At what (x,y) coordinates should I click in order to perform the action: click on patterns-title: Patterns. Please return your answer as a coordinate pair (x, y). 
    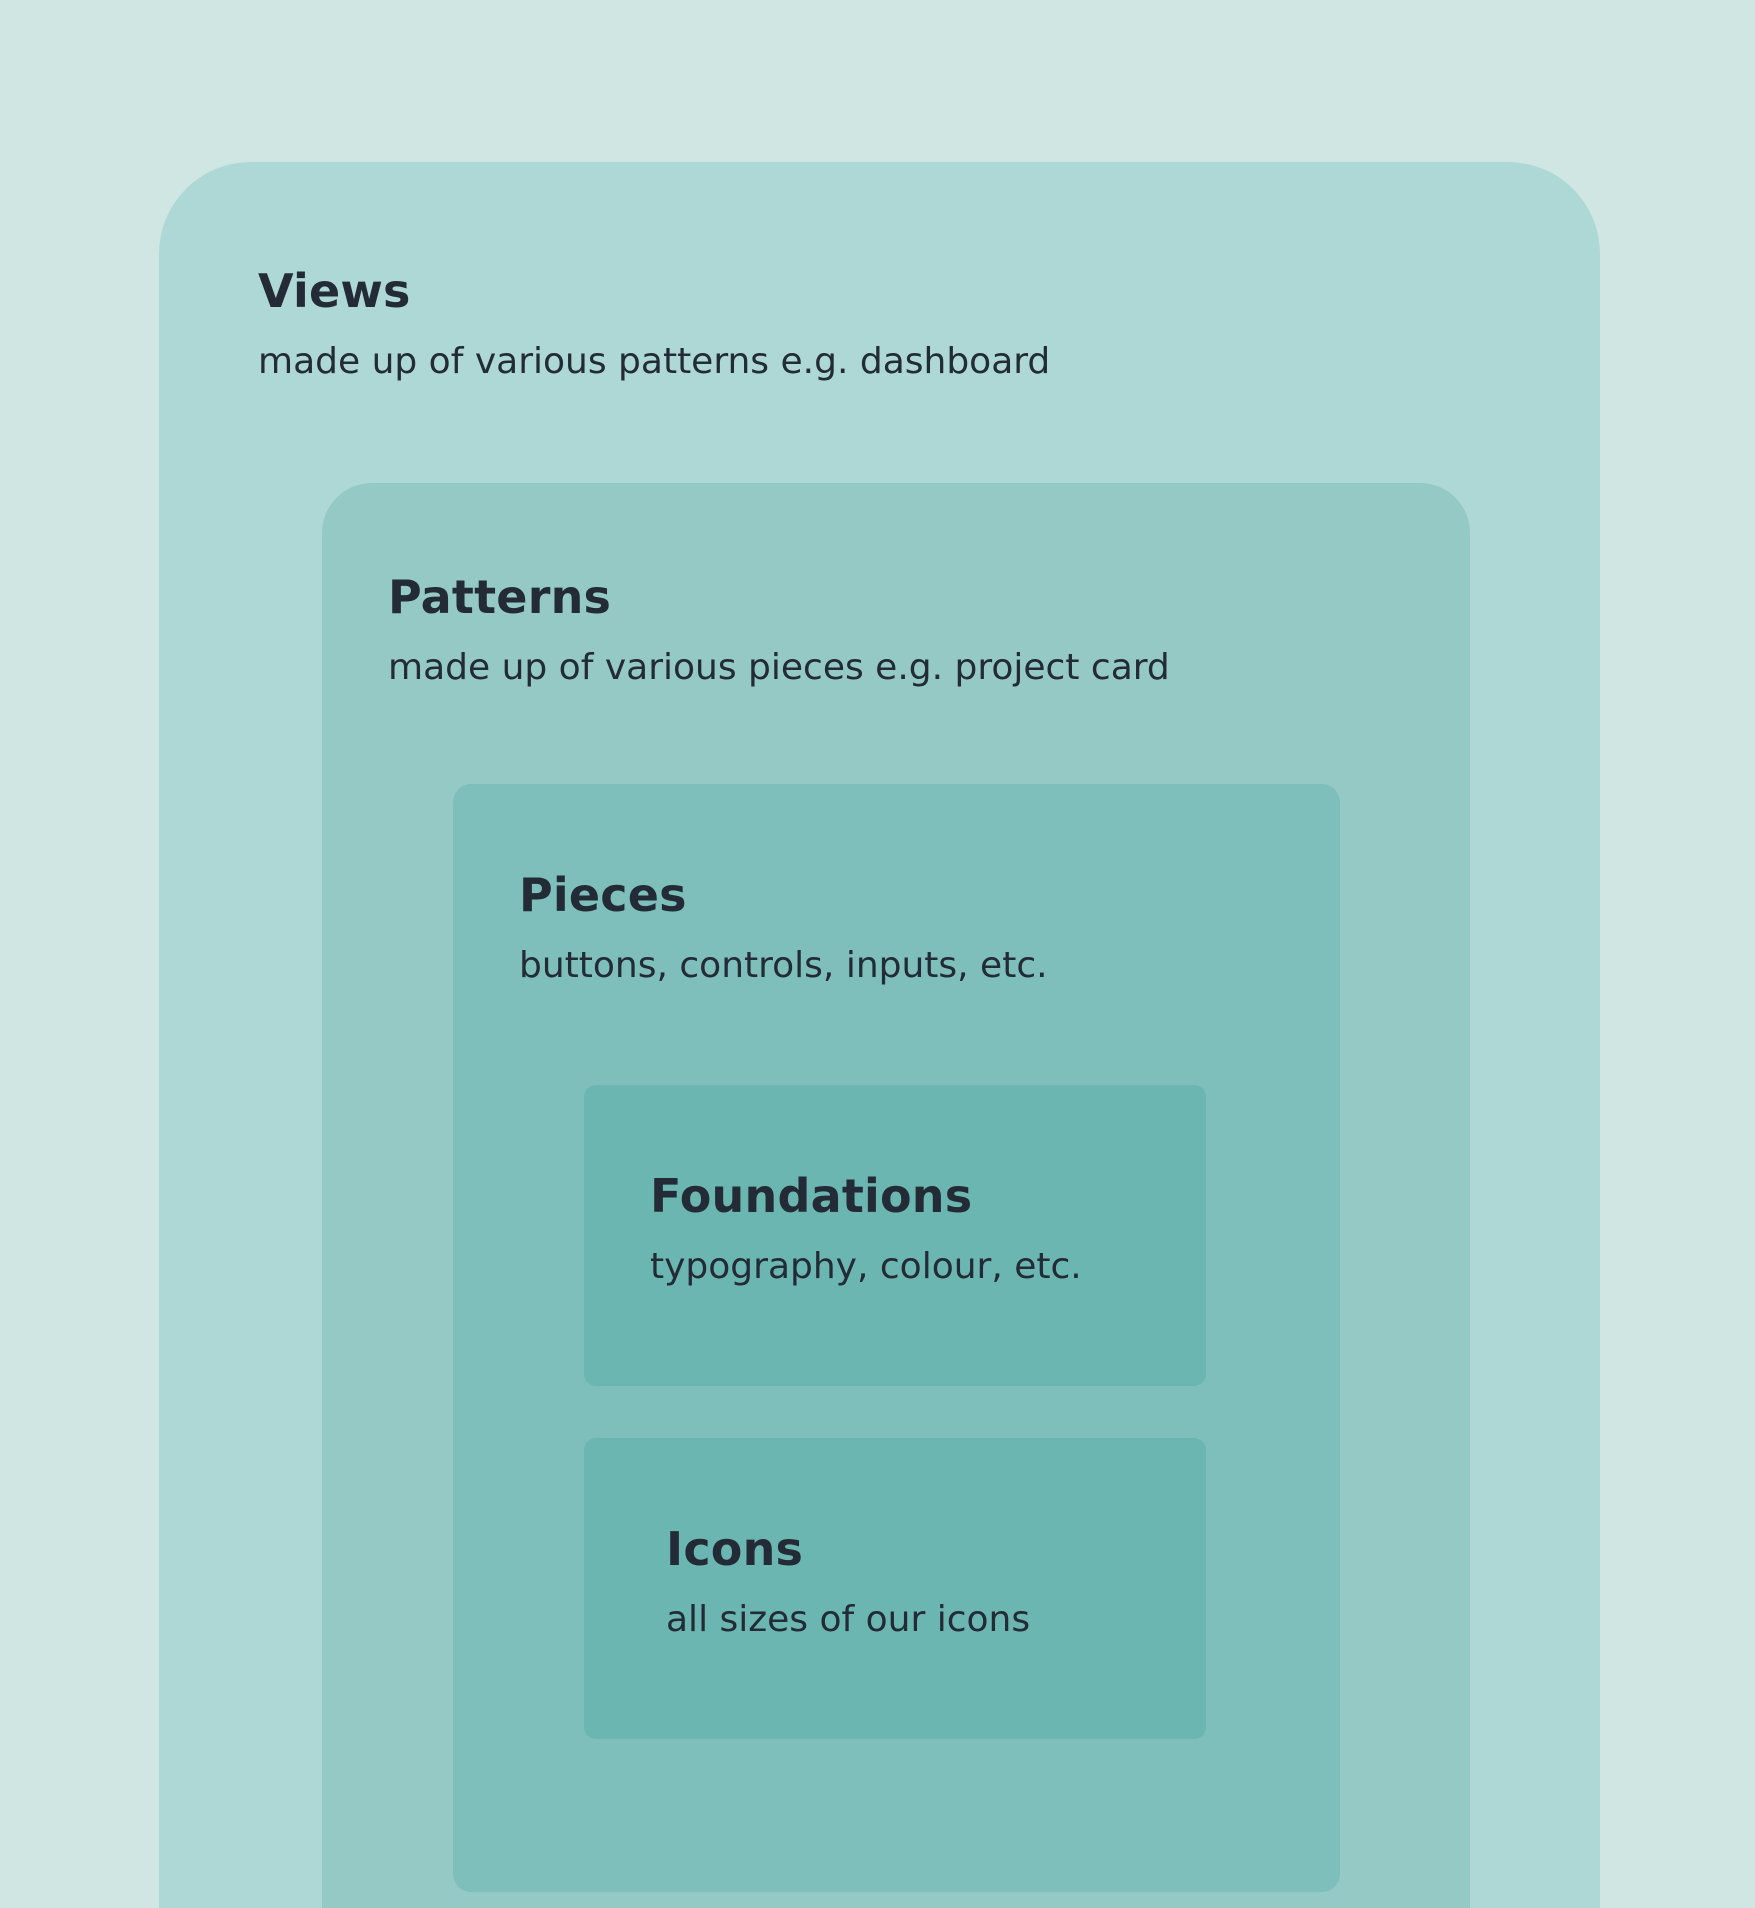
    Looking at the image, I should click on (500, 597).